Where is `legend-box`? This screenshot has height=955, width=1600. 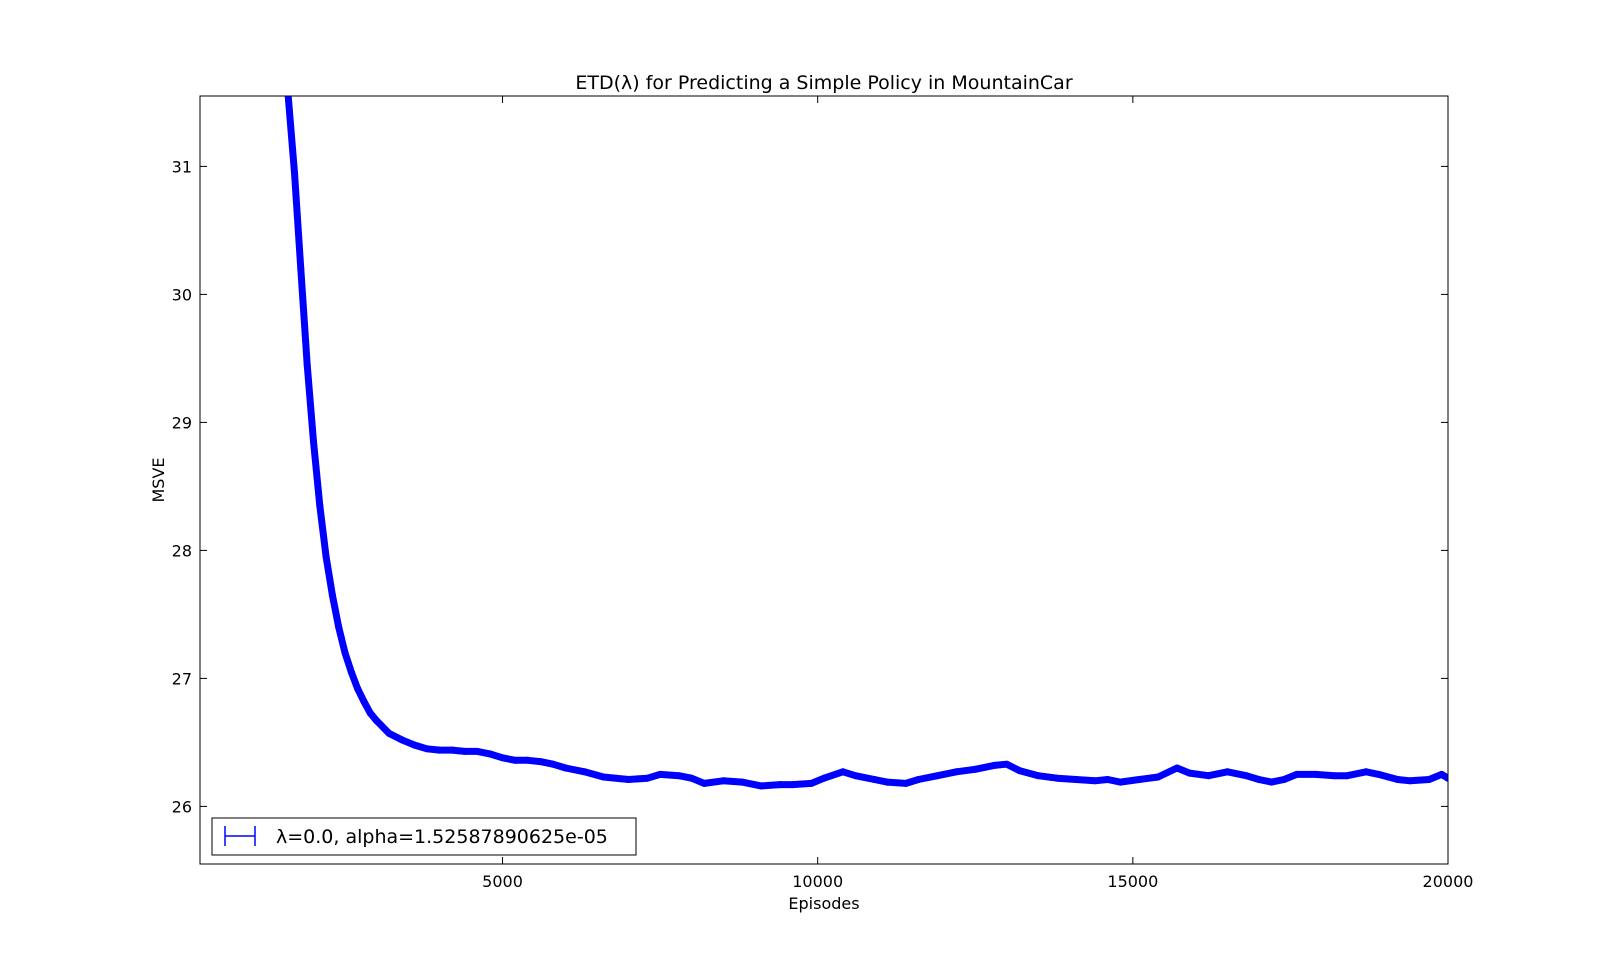 legend-box is located at coordinates (424, 836).